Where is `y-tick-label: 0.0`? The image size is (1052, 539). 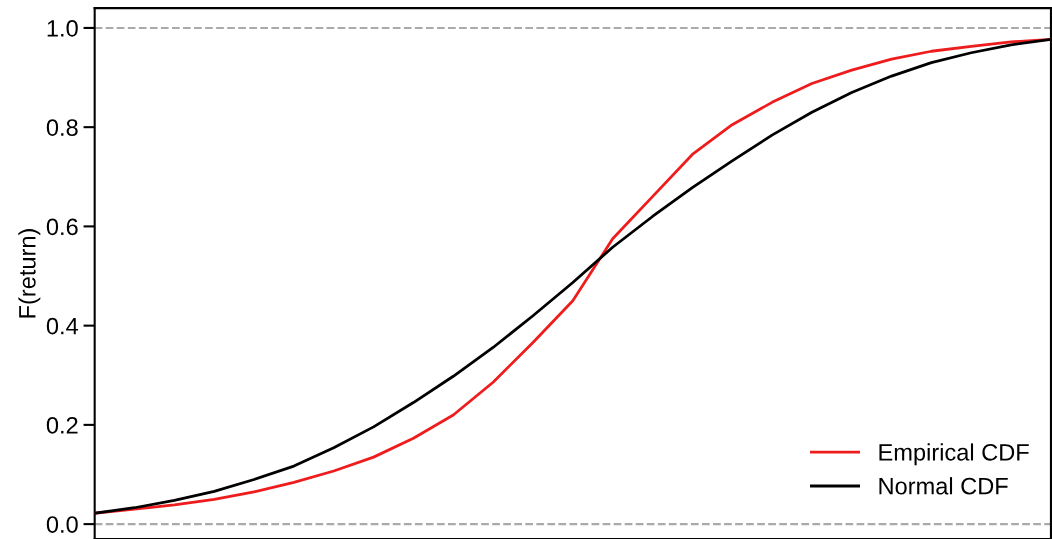 y-tick-label: 0.0 is located at coordinates (62, 524).